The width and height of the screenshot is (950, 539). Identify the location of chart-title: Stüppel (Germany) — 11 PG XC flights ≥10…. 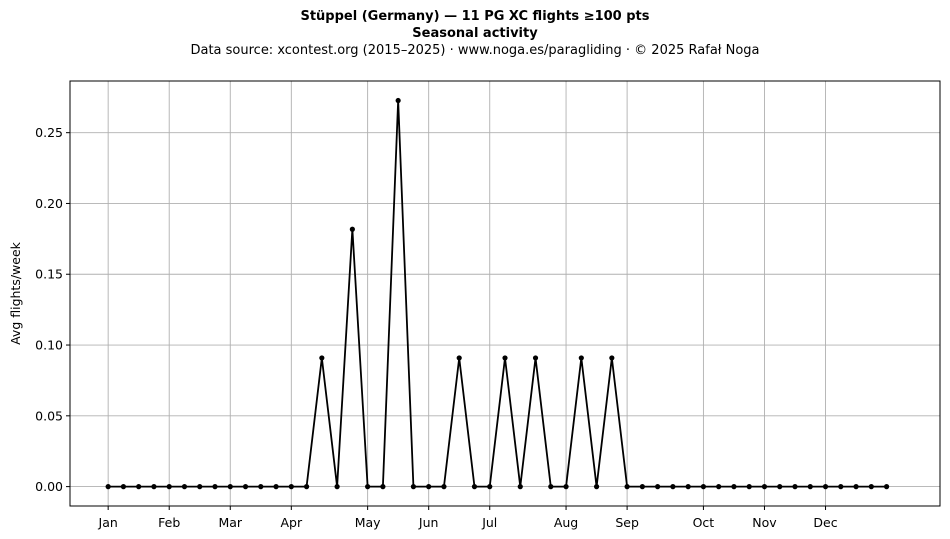
(475, 16).